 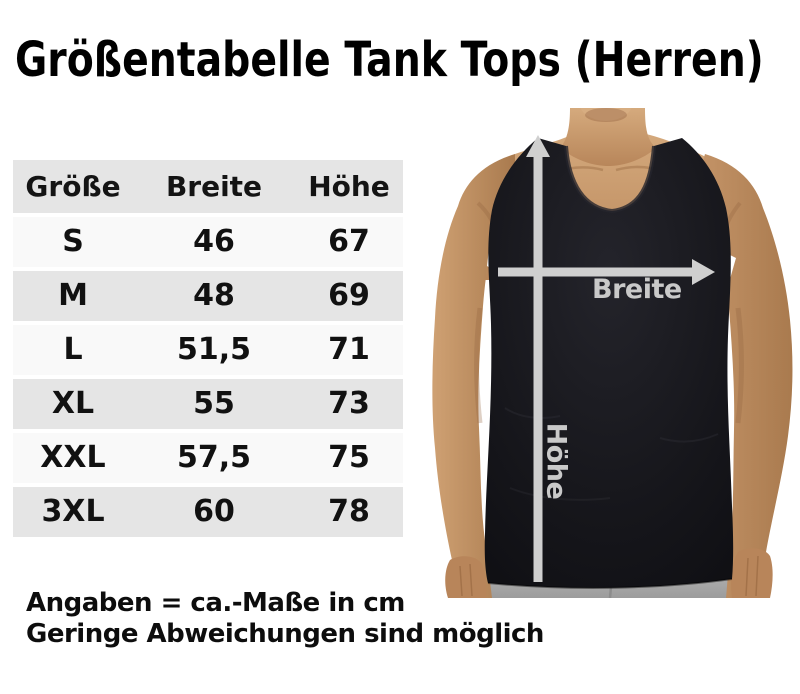 I want to click on column-header-width: Breite, so click(x=214, y=186).